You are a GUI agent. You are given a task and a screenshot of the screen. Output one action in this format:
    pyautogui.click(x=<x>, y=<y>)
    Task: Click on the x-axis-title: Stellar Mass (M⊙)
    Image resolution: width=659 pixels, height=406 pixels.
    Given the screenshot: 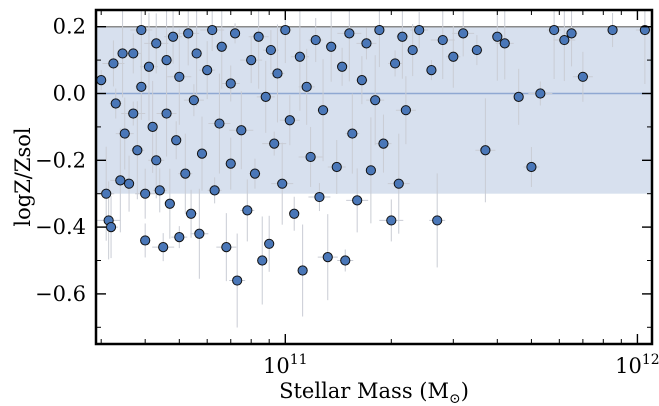 What is the action you would take?
    pyautogui.click(x=374, y=392)
    